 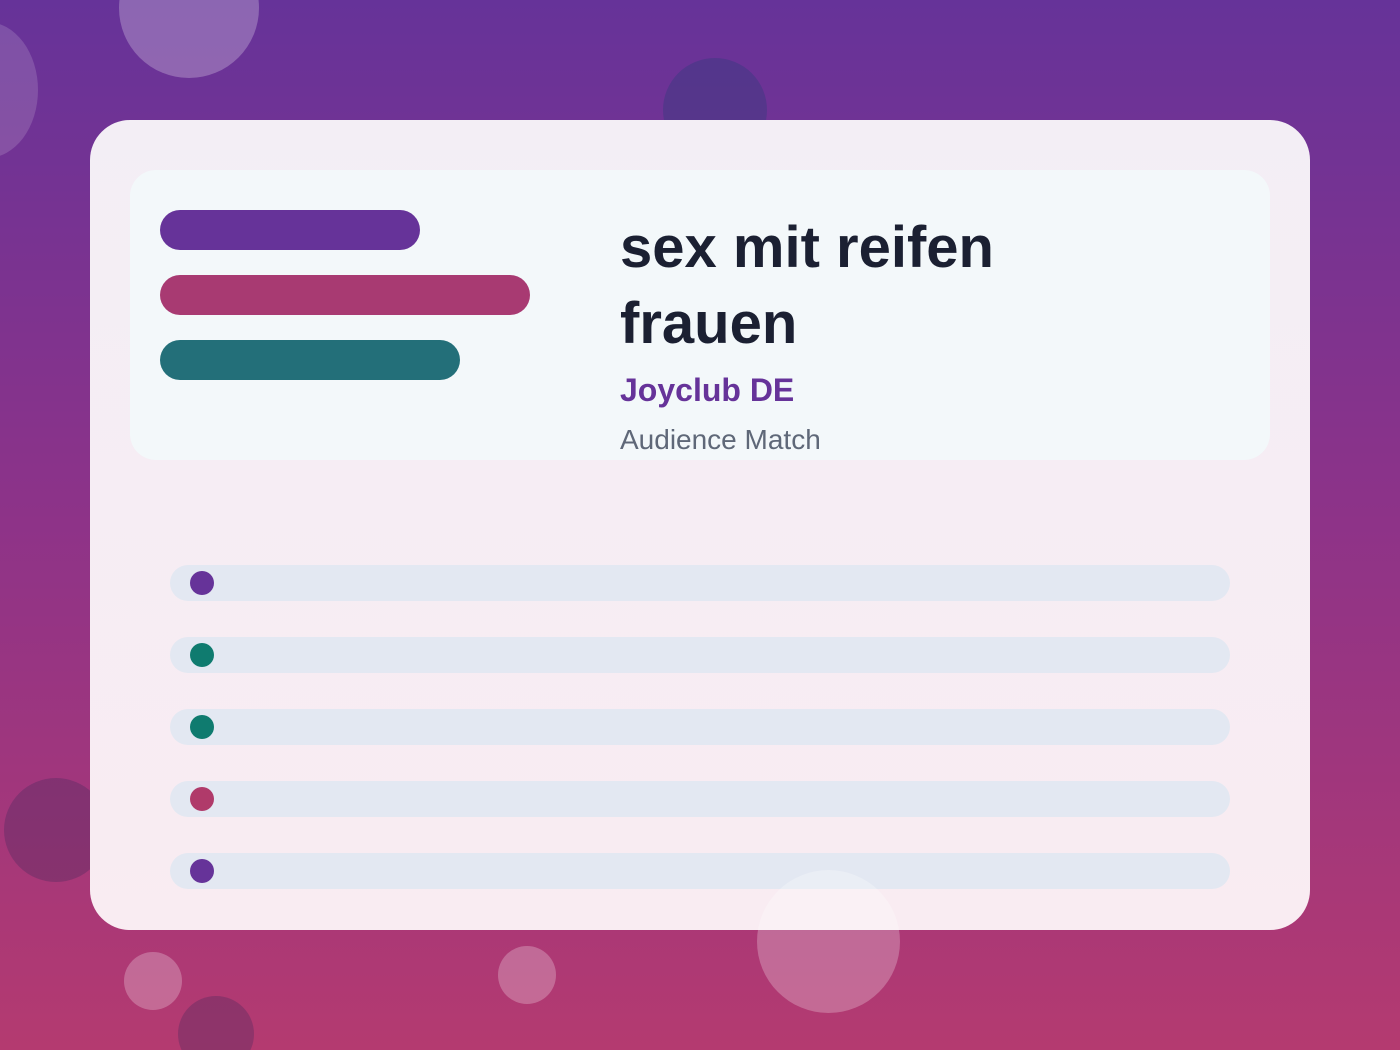 What do you see at coordinates (720, 439) in the screenshot?
I see `subtitle: Audience Match` at bounding box center [720, 439].